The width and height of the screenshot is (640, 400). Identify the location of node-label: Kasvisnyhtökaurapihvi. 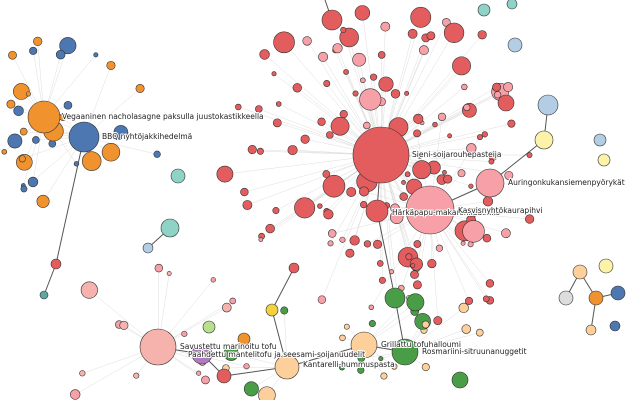
(500, 210).